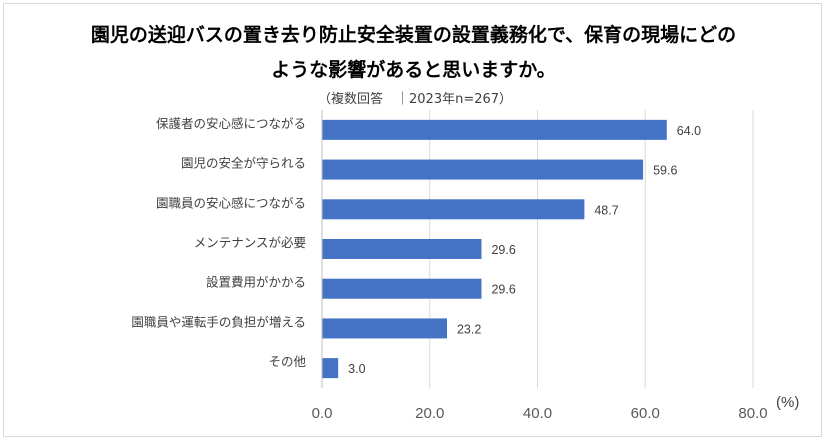 Image resolution: width=827 pixels, height=442 pixels. What do you see at coordinates (415, 99) in the screenshot?
I see `chart-subtitle: （複数回答 ｜2023年n=267）` at bounding box center [415, 99].